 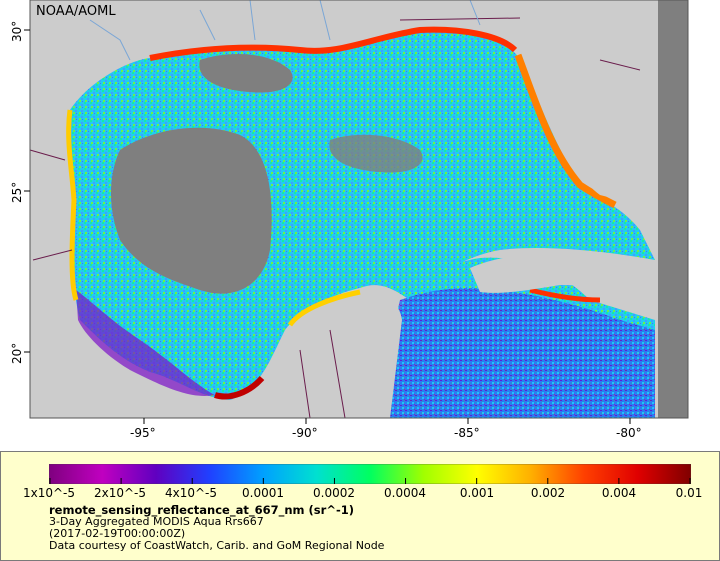 I want to click on lat-tick-label: 20°, so click(x=17, y=353).